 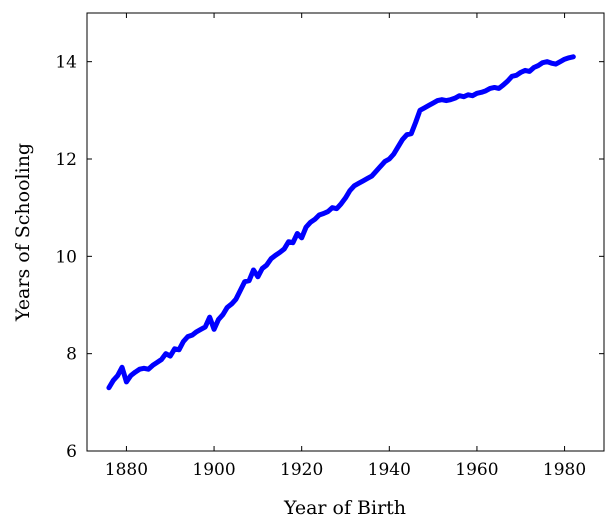 What do you see at coordinates (71, 452) in the screenshot?
I see `y-tick-label: 6` at bounding box center [71, 452].